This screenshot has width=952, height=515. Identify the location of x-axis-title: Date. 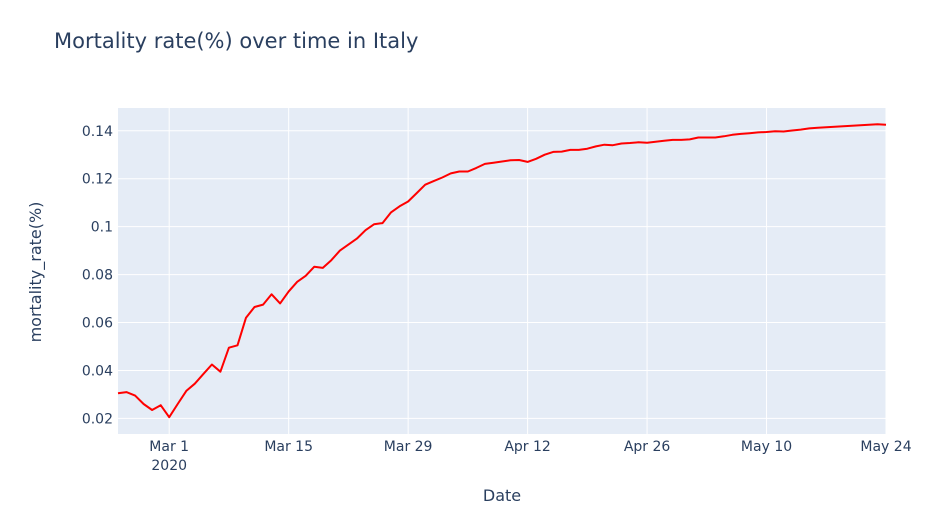
(502, 495).